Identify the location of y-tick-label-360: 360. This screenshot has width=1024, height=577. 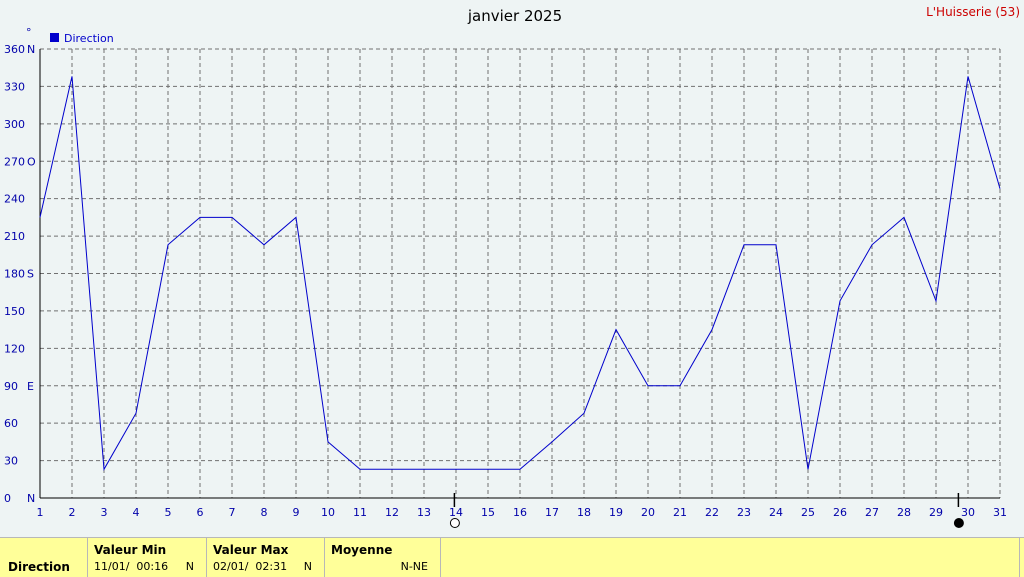
(14, 49).